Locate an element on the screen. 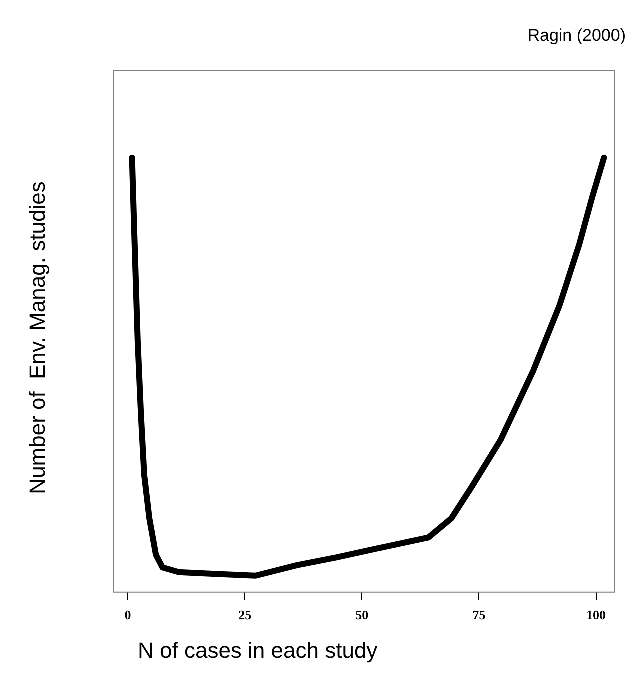  x-tick-label: 100 is located at coordinates (596, 615).